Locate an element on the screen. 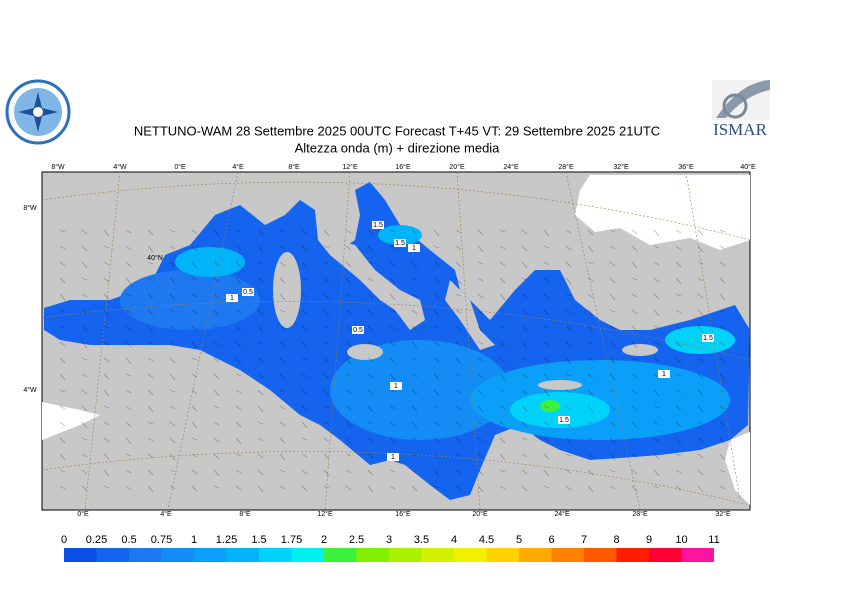  contour-label: 1 is located at coordinates (664, 374).